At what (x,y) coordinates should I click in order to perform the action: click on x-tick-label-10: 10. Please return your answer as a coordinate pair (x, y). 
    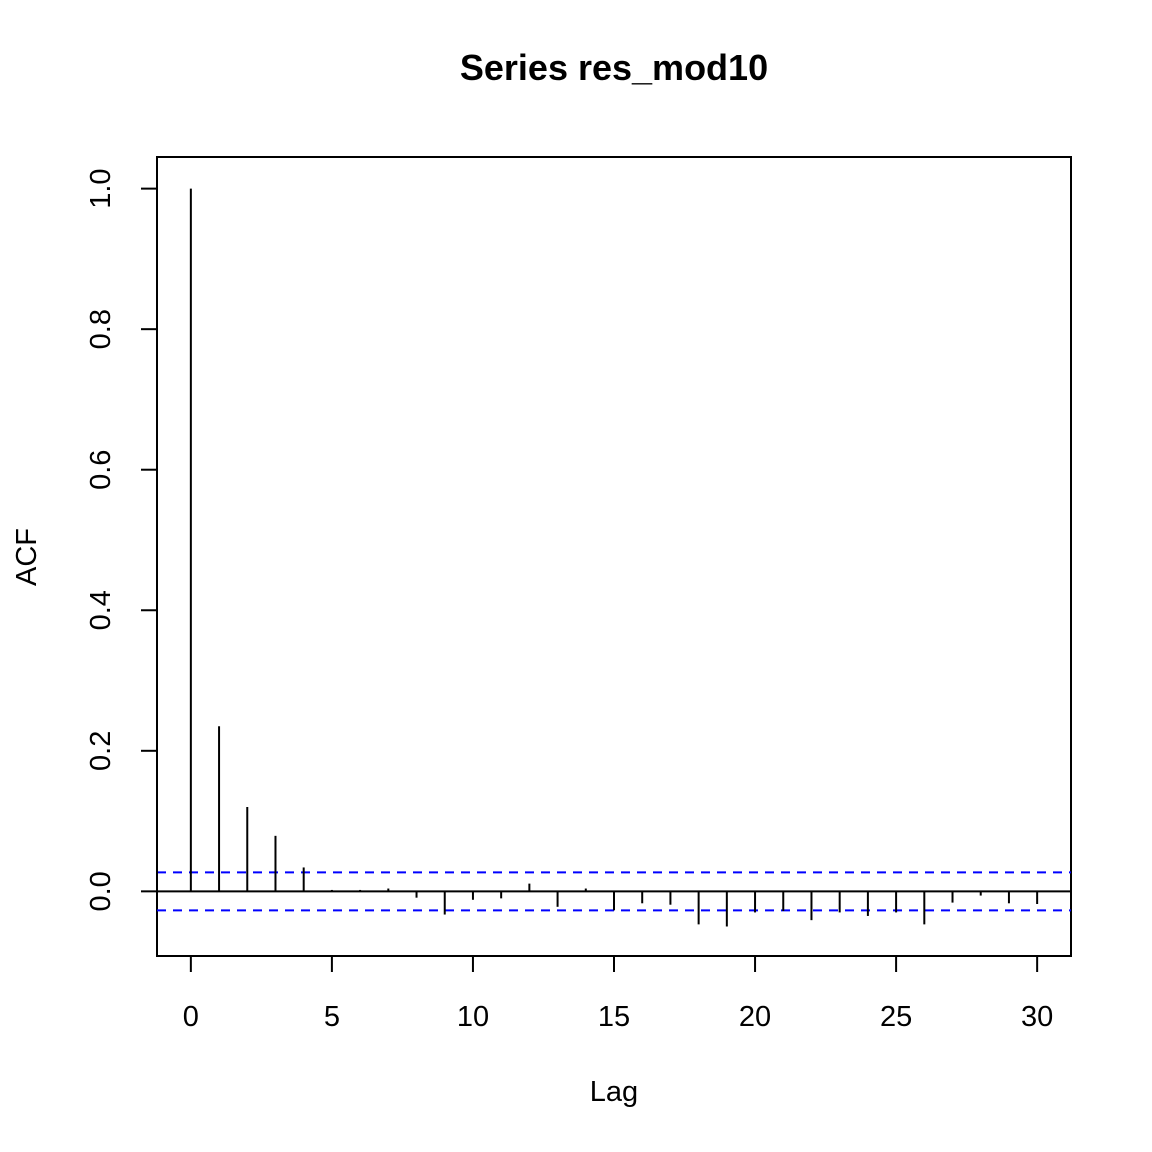
    Looking at the image, I should click on (473, 1017).